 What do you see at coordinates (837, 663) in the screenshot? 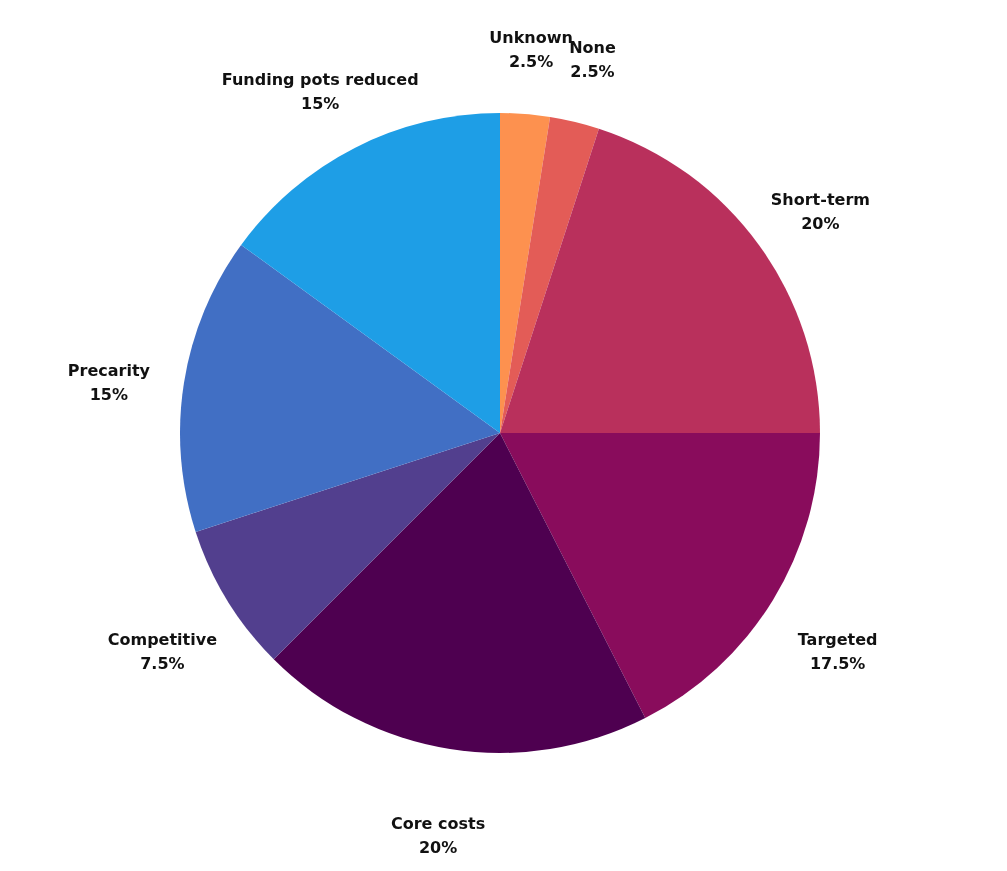
I see `data-label: 17.5%` at bounding box center [837, 663].